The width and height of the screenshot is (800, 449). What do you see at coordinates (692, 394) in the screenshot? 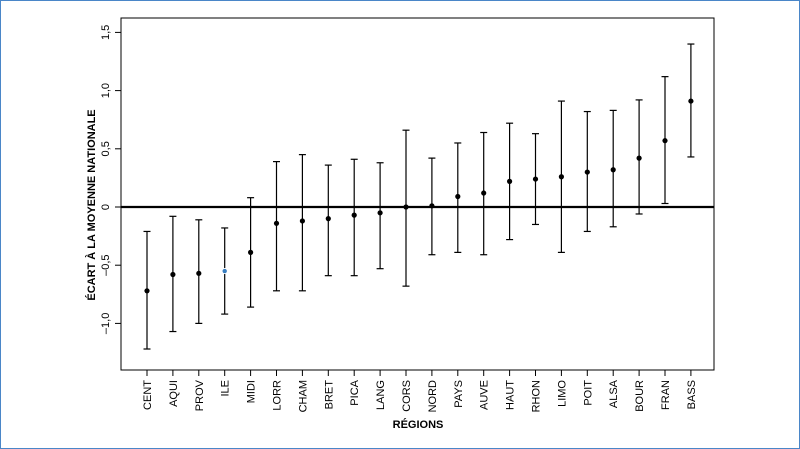
I see `x-tick-label-bass: BASS` at bounding box center [692, 394].